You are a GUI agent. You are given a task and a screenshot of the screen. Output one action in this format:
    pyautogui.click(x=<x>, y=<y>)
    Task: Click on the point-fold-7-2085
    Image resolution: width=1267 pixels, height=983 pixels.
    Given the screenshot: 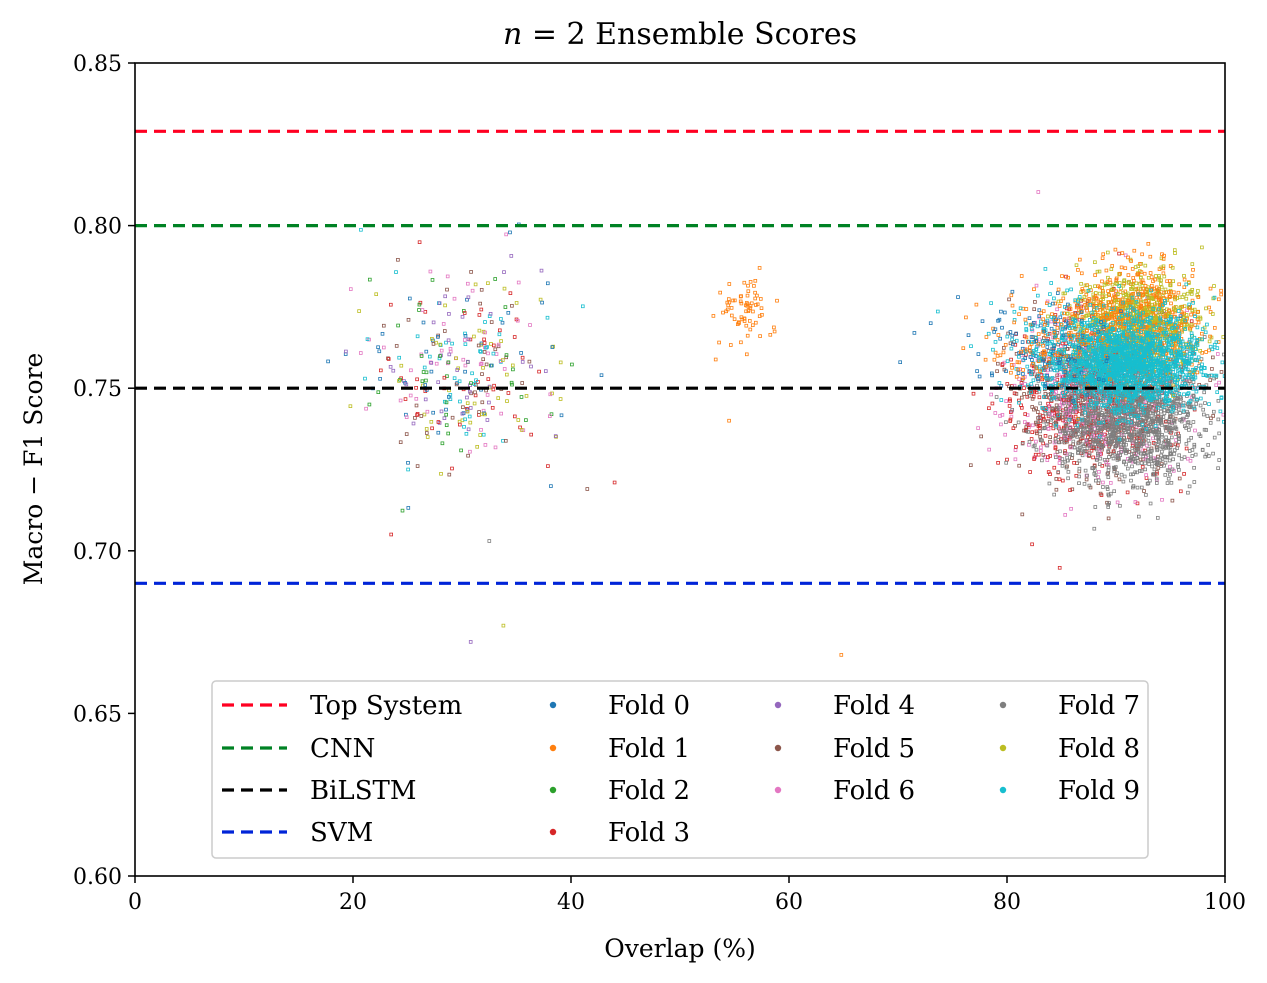 What is the action you would take?
    pyautogui.click(x=1071, y=436)
    